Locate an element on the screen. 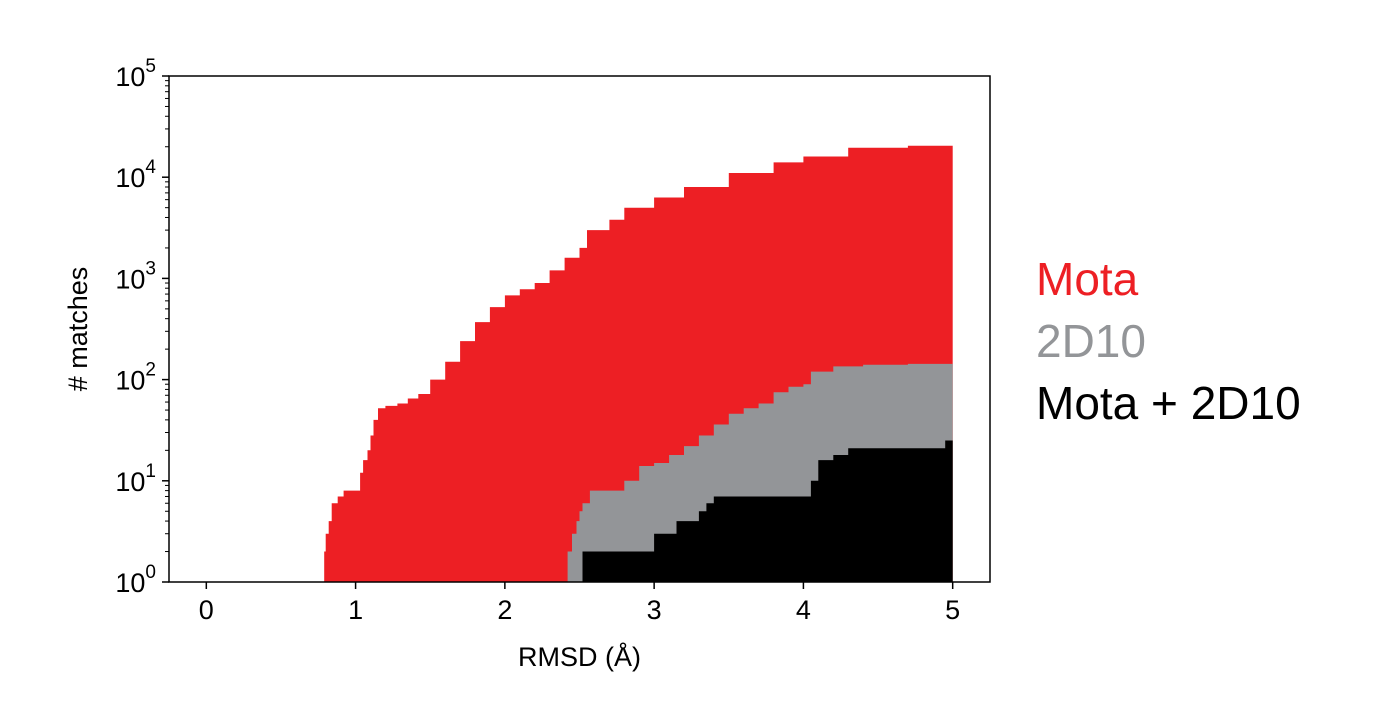  x-axis-label: RMSD (Å) is located at coordinates (579, 656).